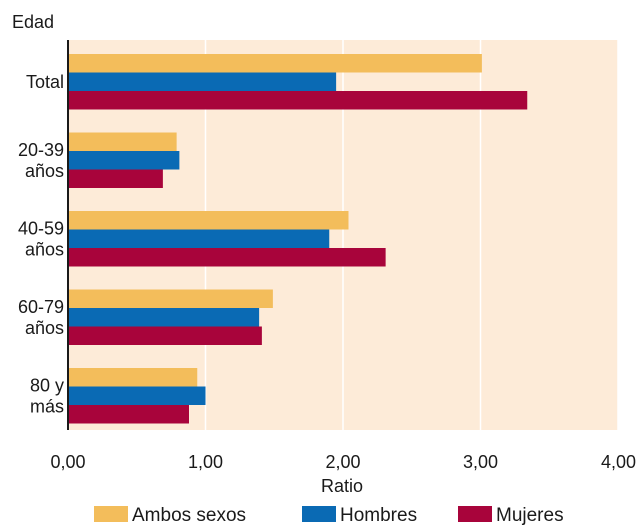  I want to click on x-tick-labels: 0,00 1,00 2,00 3,00 4,00, so click(343, 462).